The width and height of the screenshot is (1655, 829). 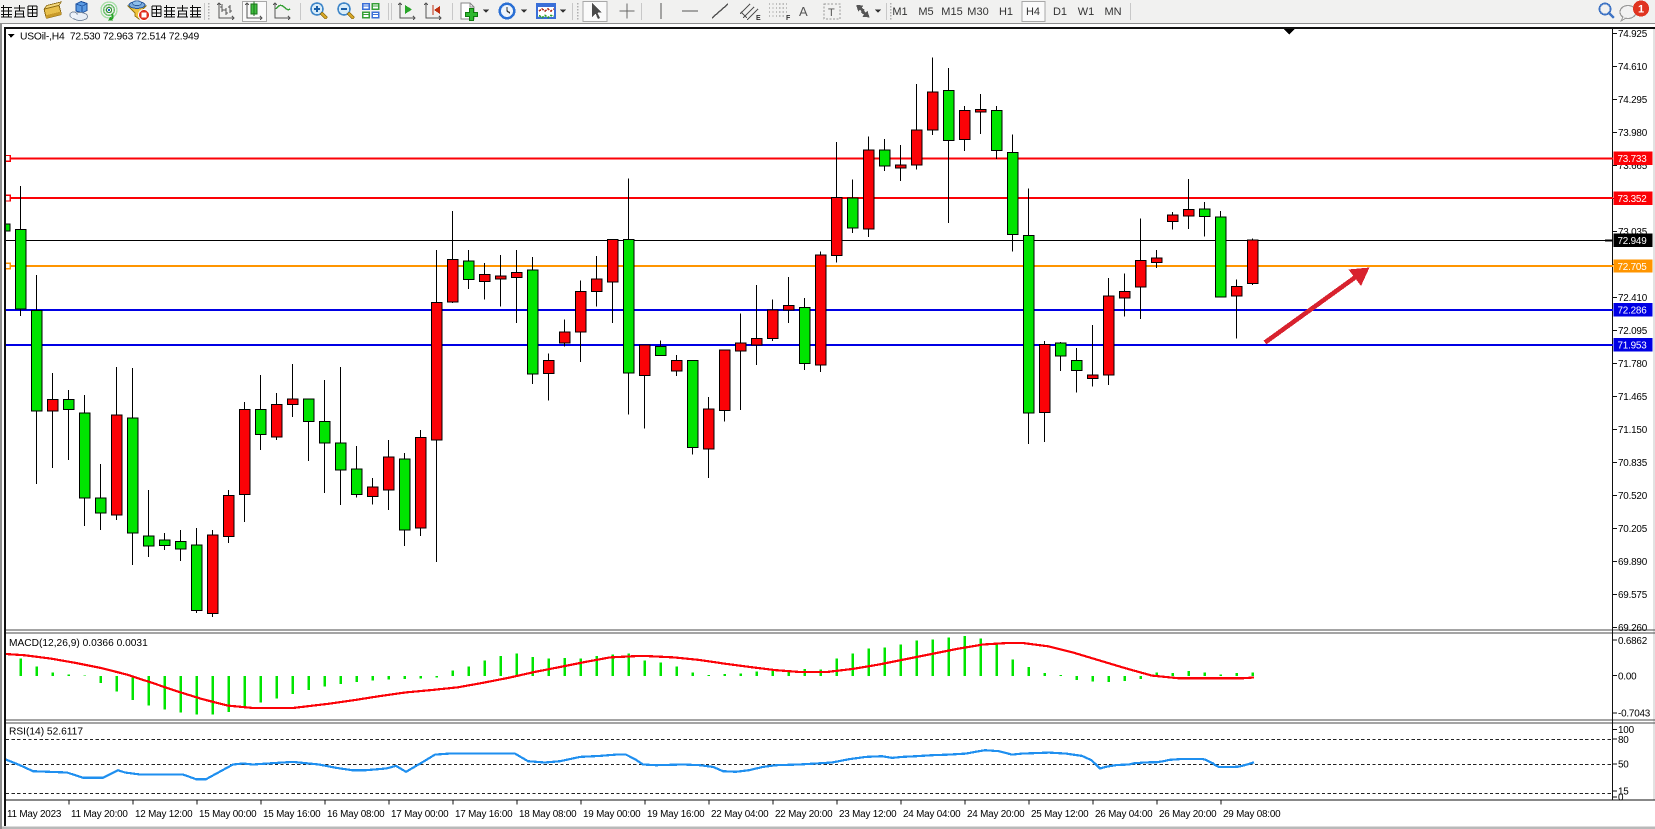 What do you see at coordinates (1633, 166) in the screenshot?
I see `svg-text: 73.665` at bounding box center [1633, 166].